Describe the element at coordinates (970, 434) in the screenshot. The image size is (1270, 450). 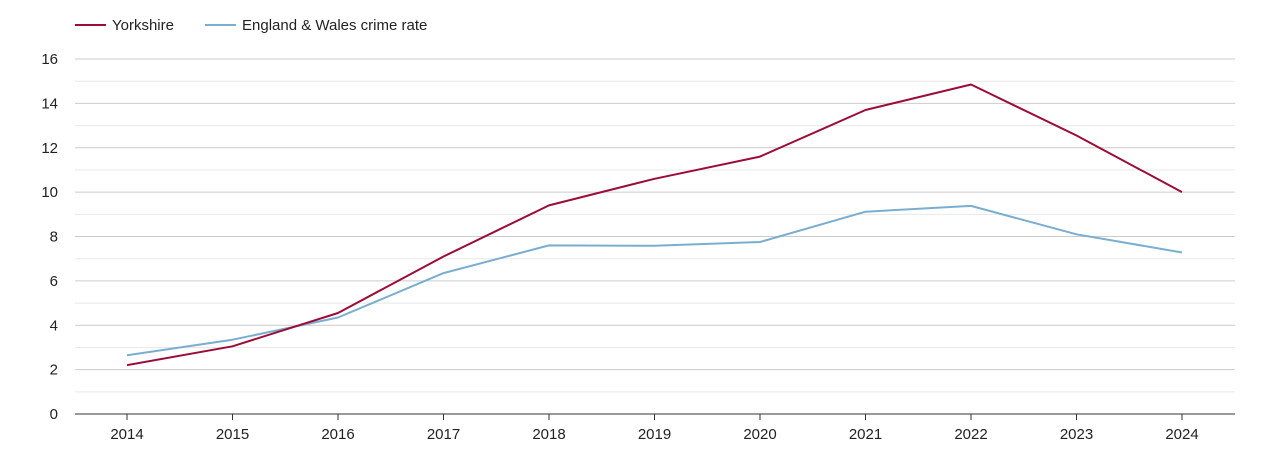
I see `x-tick-label: 2022` at that location.